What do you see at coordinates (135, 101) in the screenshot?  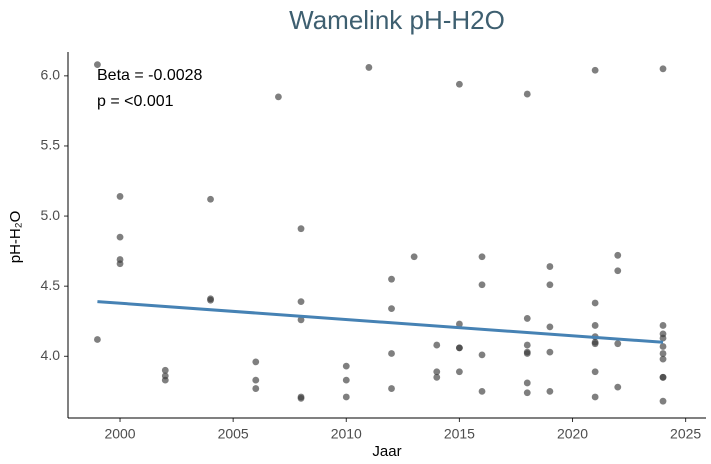 I see `annotation: p = <0.001` at bounding box center [135, 101].